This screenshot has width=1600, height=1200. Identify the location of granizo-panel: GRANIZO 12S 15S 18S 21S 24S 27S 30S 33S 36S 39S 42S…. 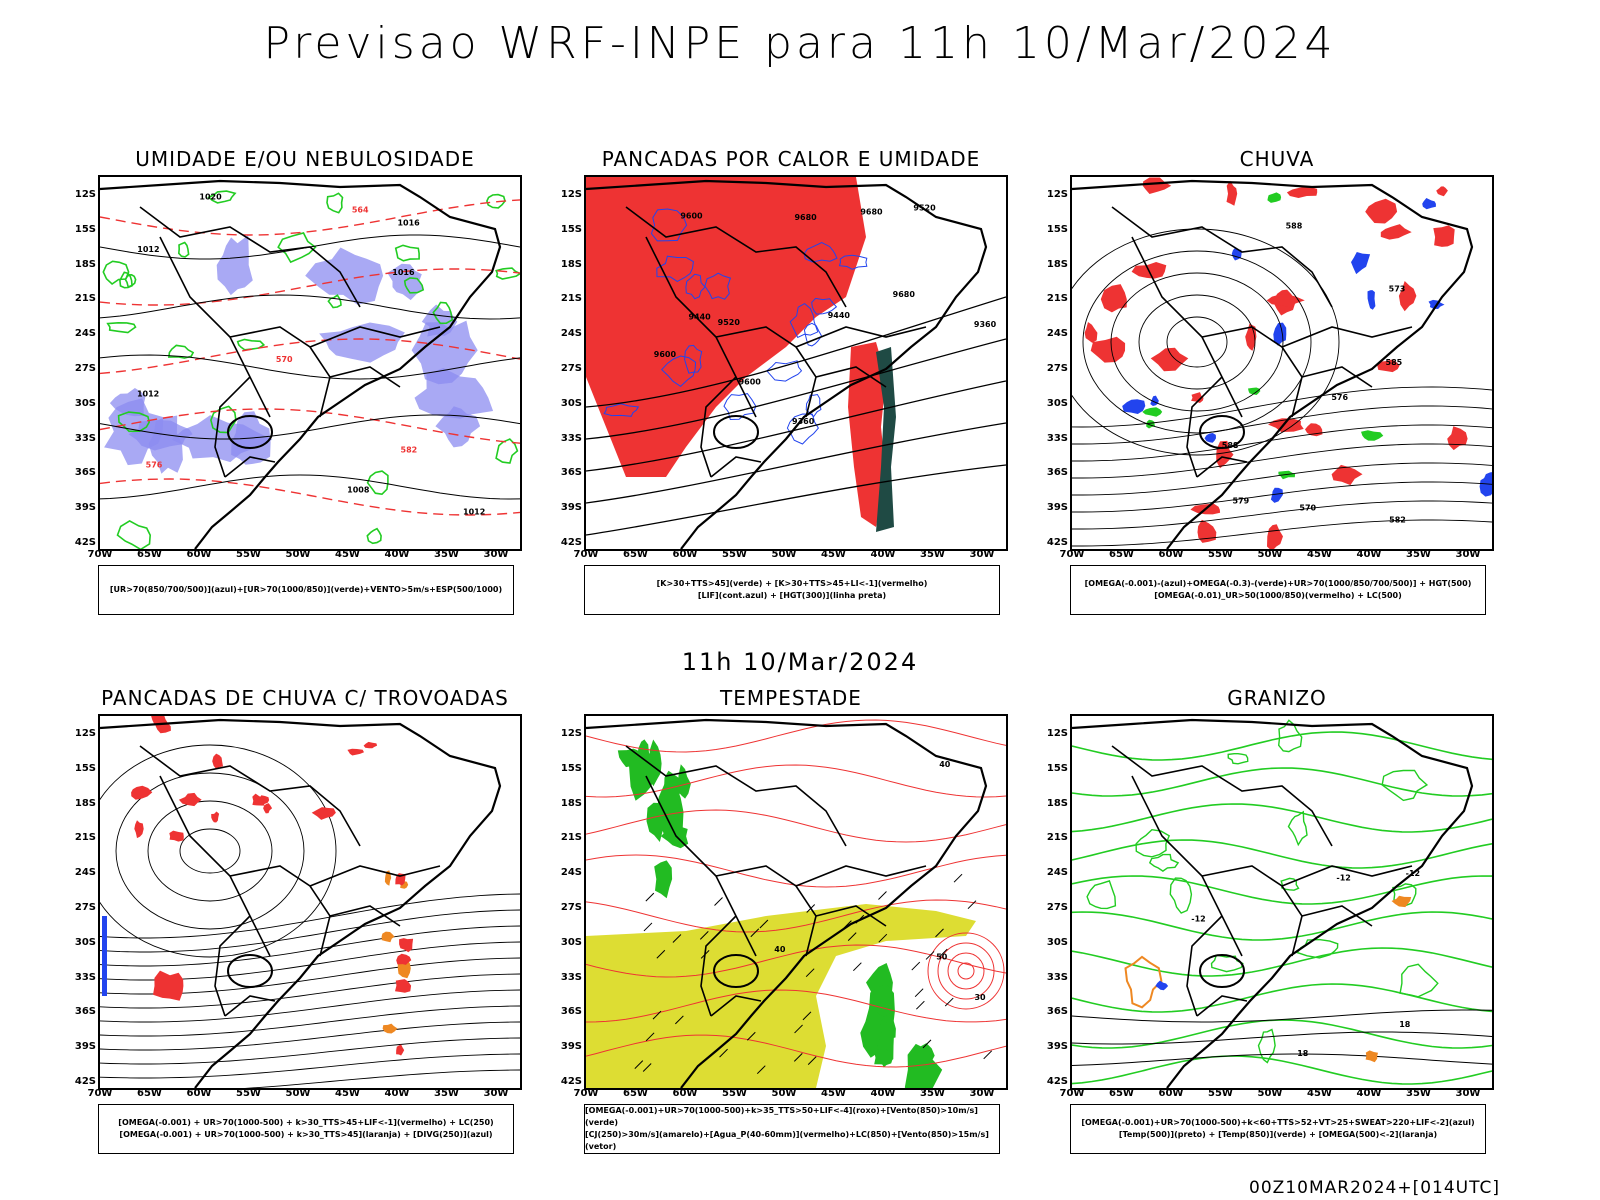
(1277, 921).